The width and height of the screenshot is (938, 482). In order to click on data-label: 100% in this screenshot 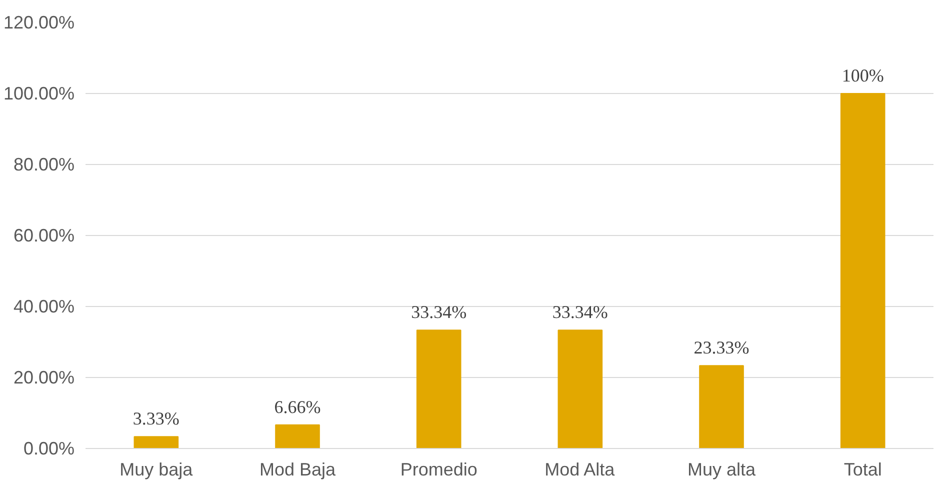, I will do `click(863, 76)`.